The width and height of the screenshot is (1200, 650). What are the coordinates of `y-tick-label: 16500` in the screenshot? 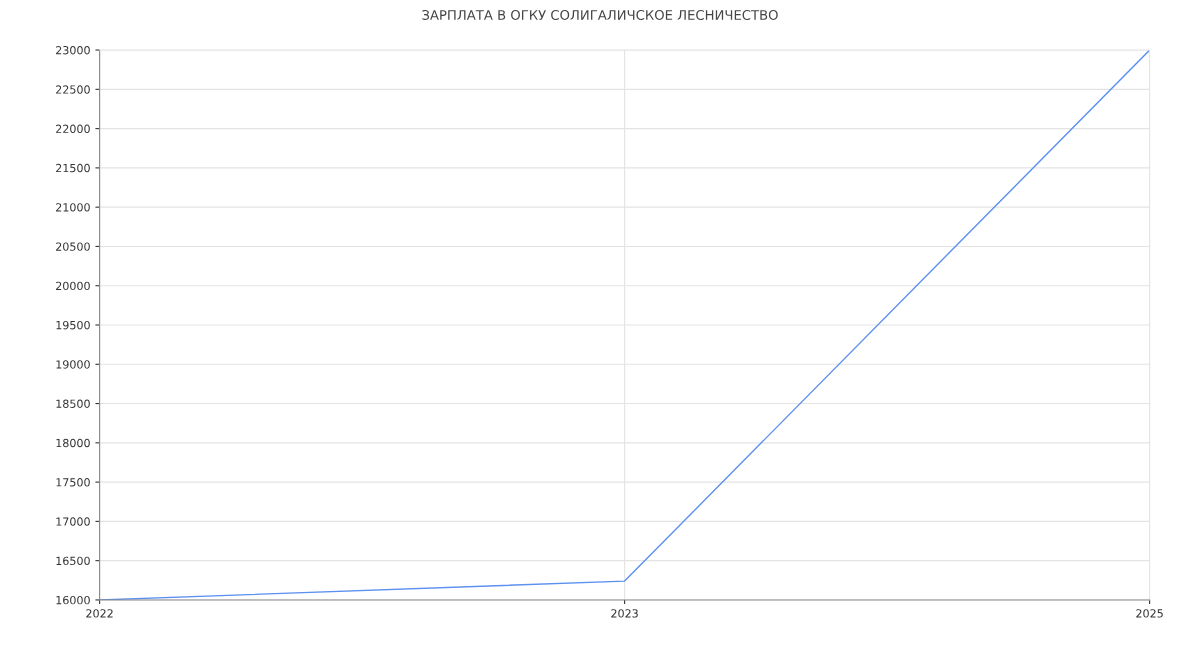 It's located at (73, 561).